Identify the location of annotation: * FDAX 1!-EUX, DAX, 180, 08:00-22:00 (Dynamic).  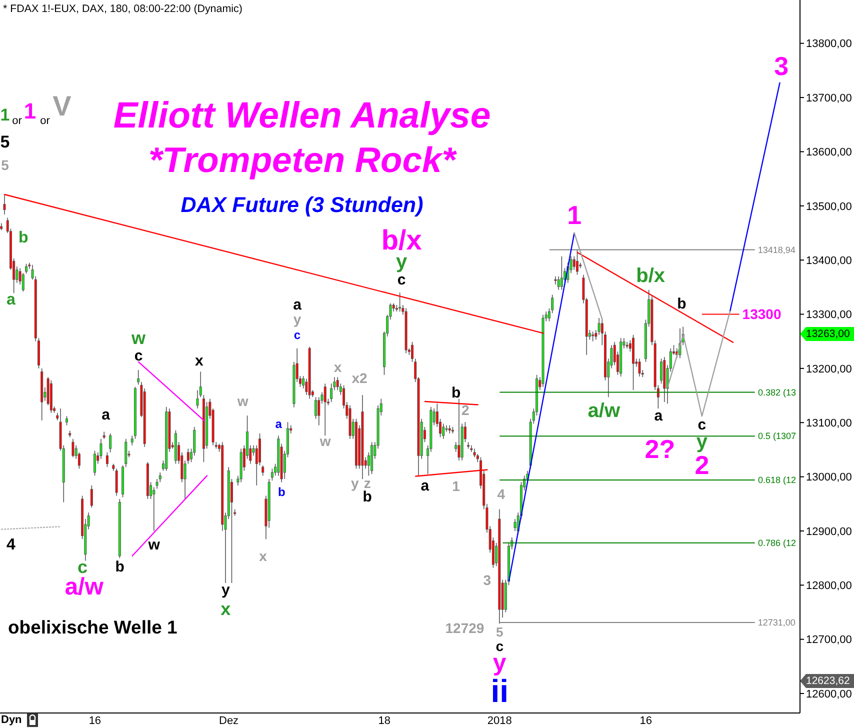
(122, 9).